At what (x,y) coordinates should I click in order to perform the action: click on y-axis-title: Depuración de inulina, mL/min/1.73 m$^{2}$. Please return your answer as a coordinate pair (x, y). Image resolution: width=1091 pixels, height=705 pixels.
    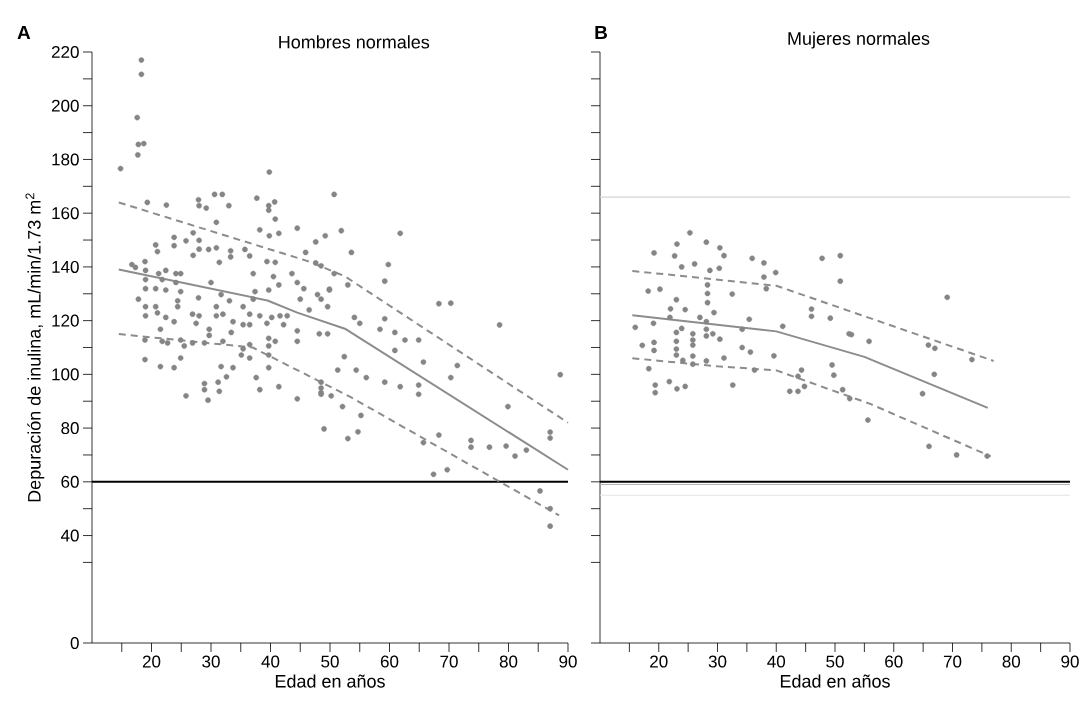
    Looking at the image, I should click on (35, 347).